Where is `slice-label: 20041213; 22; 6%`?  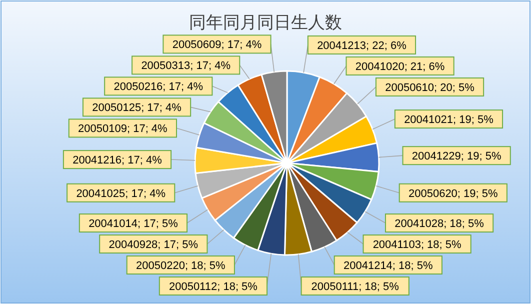
slice-label: 20041213; 22; 6% is located at coordinates (362, 46).